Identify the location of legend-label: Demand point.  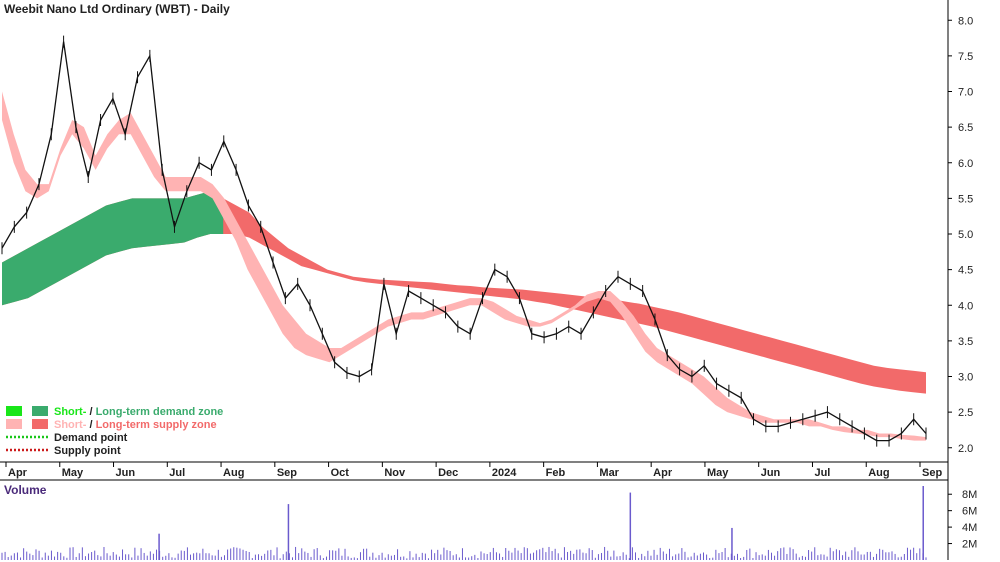
(91, 438).